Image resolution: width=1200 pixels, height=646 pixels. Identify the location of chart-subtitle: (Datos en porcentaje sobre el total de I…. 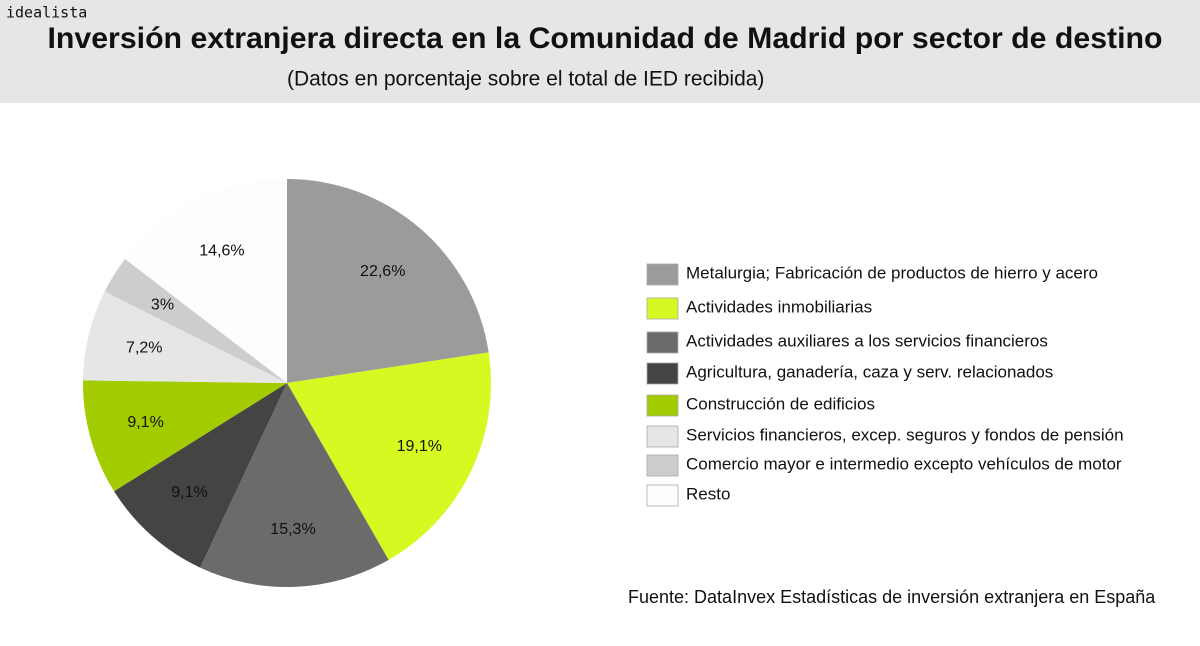
(525, 79).